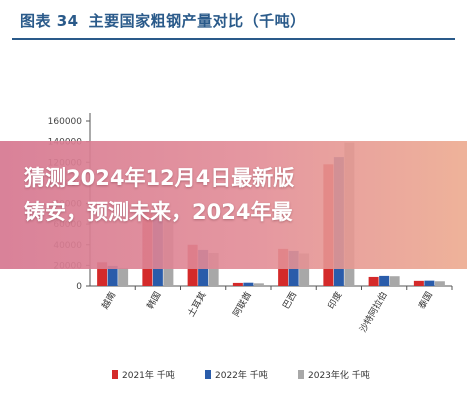  What do you see at coordinates (65, 122) in the screenshot?
I see `y-tick-label: 160000` at bounding box center [65, 122].